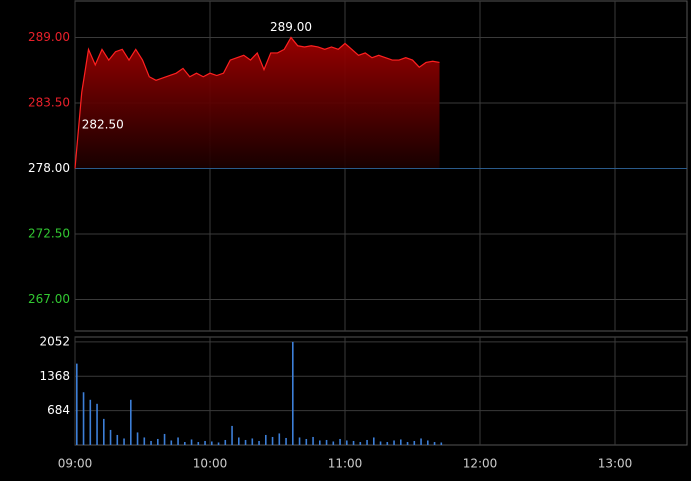 The width and height of the screenshot is (691, 481). Describe the element at coordinates (49, 168) in the screenshot. I see `y-tick-label: 278.00` at that location.